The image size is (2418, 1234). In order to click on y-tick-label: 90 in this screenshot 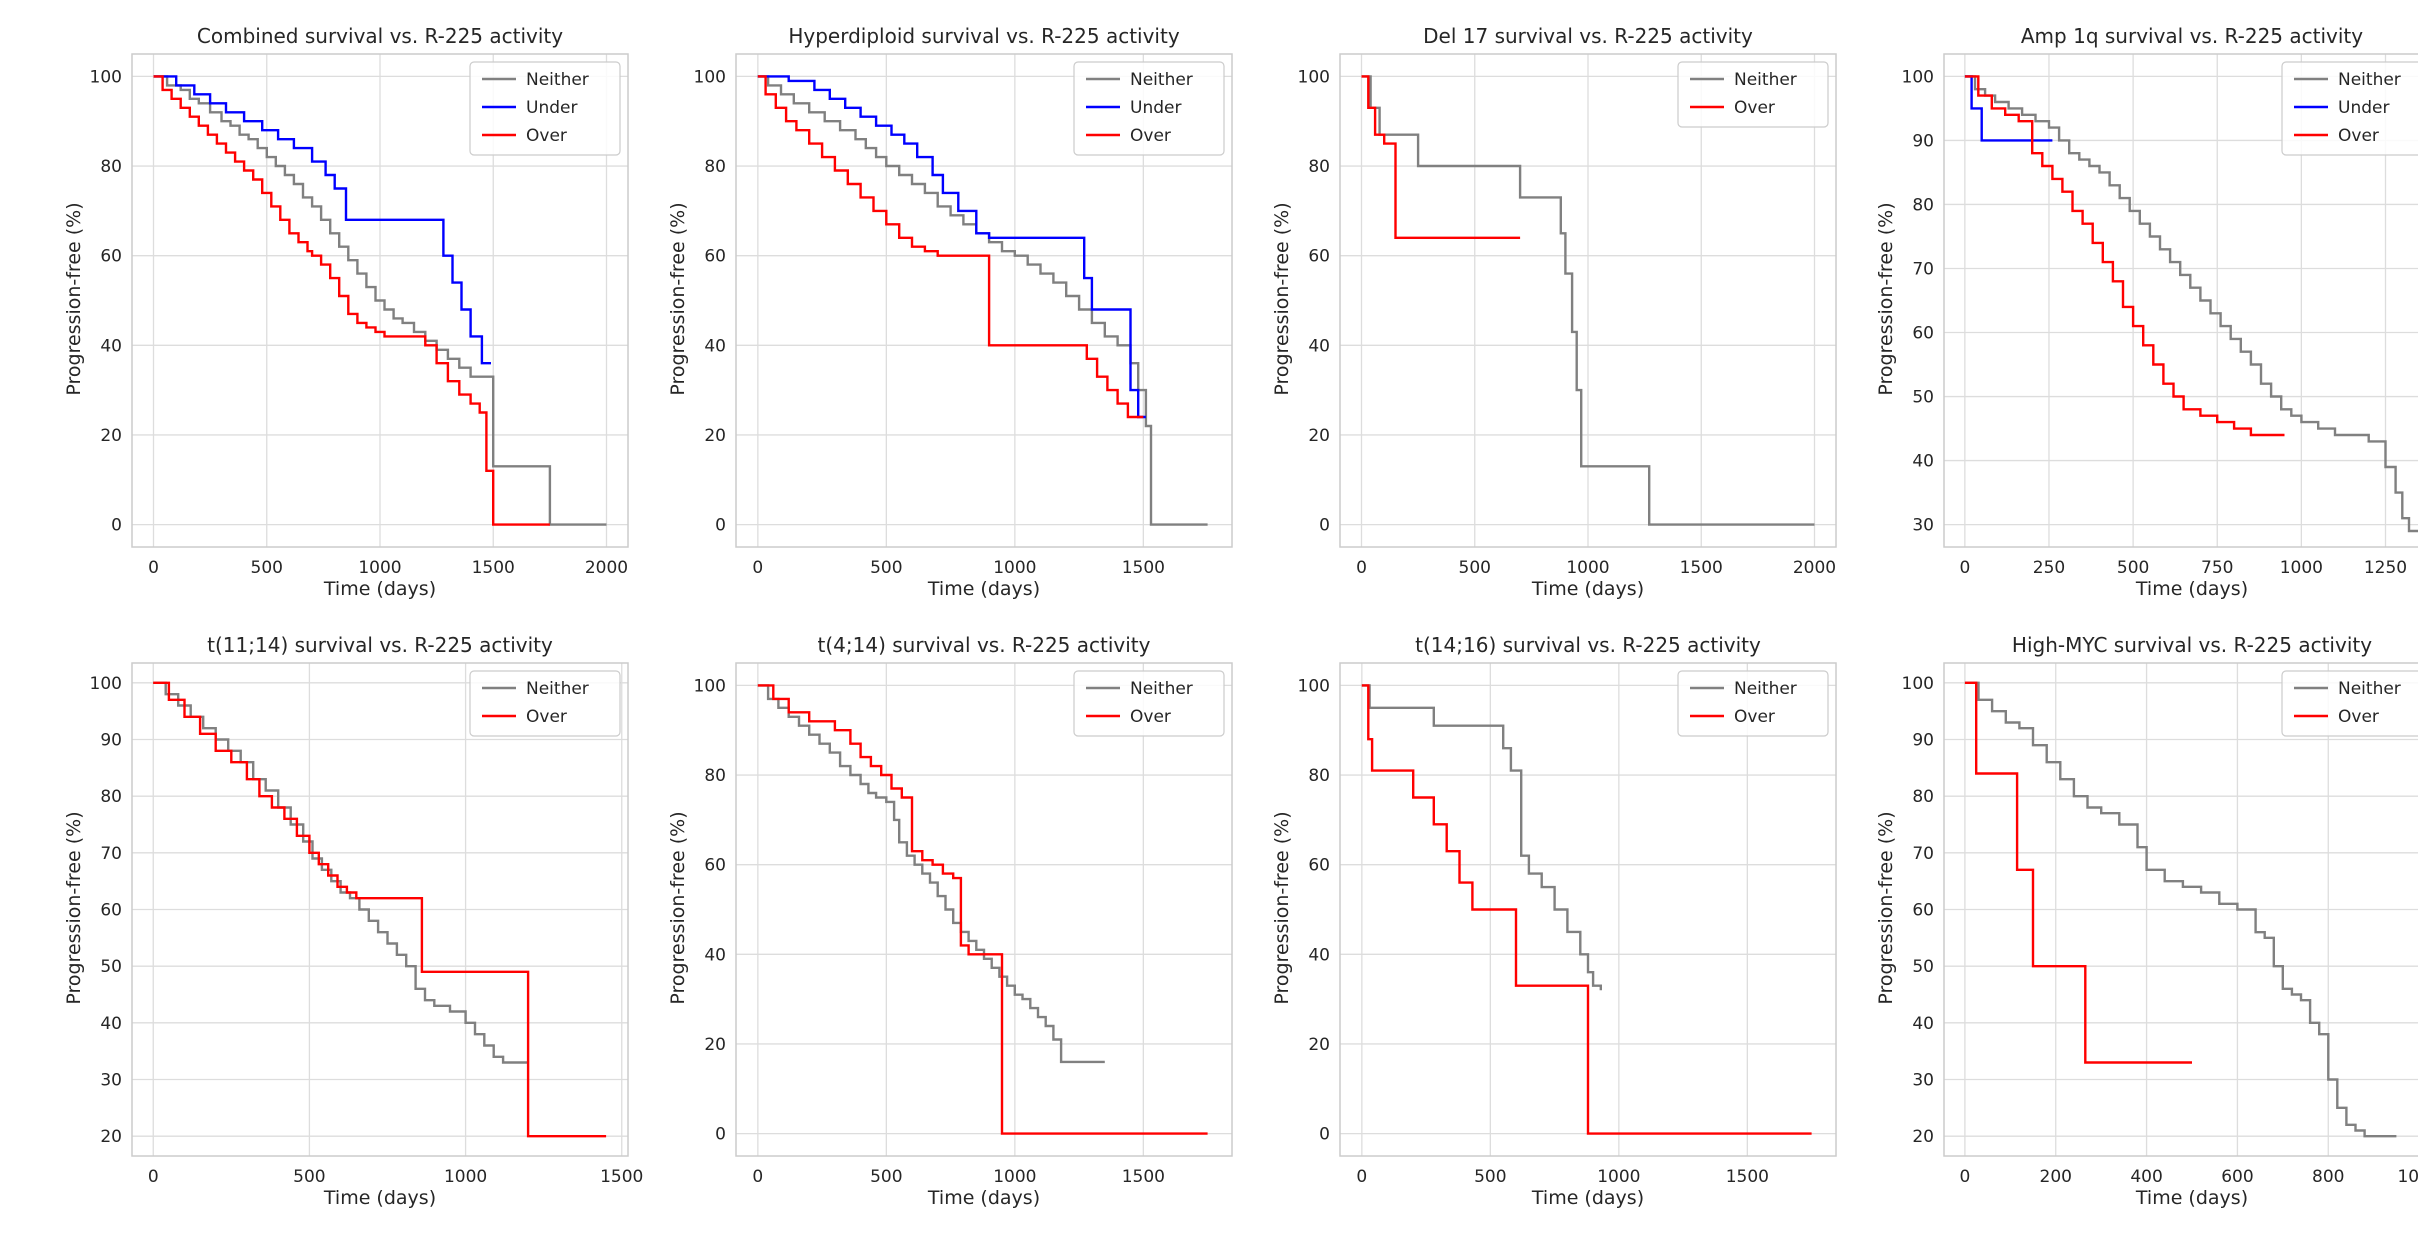, I will do `click(1923, 141)`.